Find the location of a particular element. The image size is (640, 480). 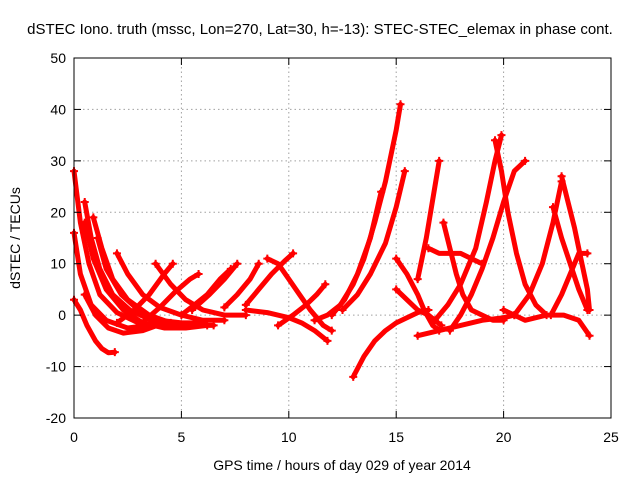

x-tick-label: 5 is located at coordinates (182, 437).